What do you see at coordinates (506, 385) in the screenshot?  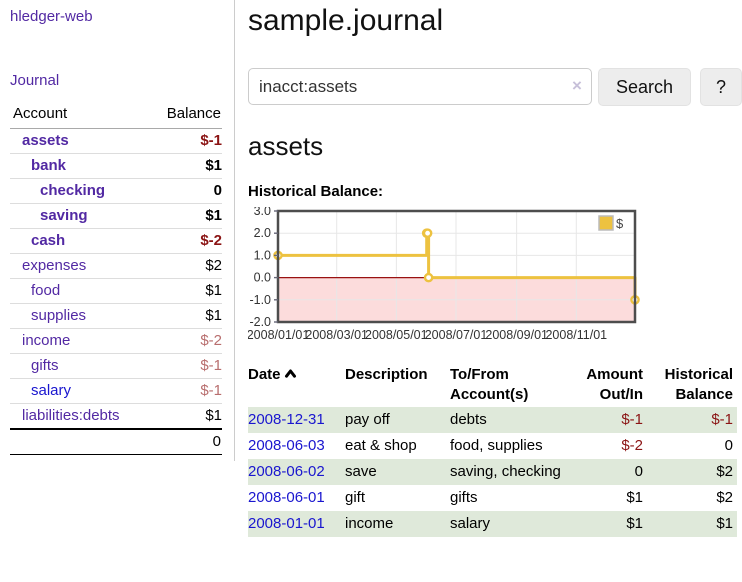 I see `register-header-accounts: To/From Account(s)` at bounding box center [506, 385].